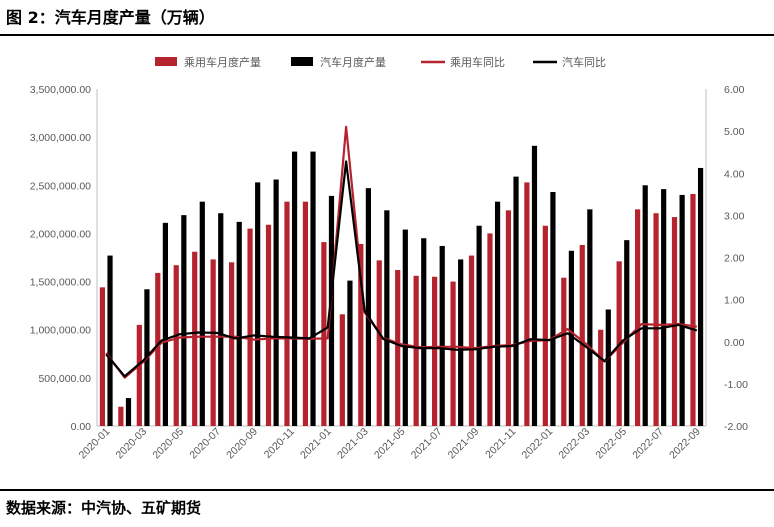 This screenshot has width=774, height=527. What do you see at coordinates (279, 443) in the screenshot?
I see `x-tick-label: 2020-11` at bounding box center [279, 443].